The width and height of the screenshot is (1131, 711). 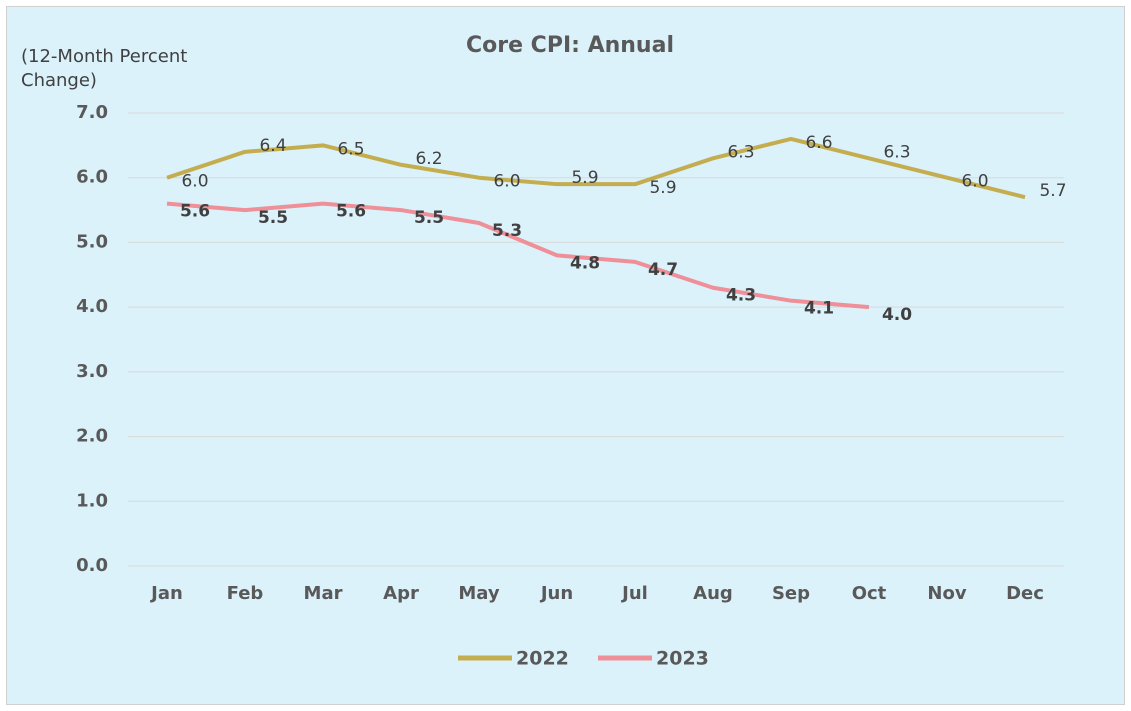 What do you see at coordinates (92, 241) in the screenshot?
I see `y-tick-label: 5.0` at bounding box center [92, 241].